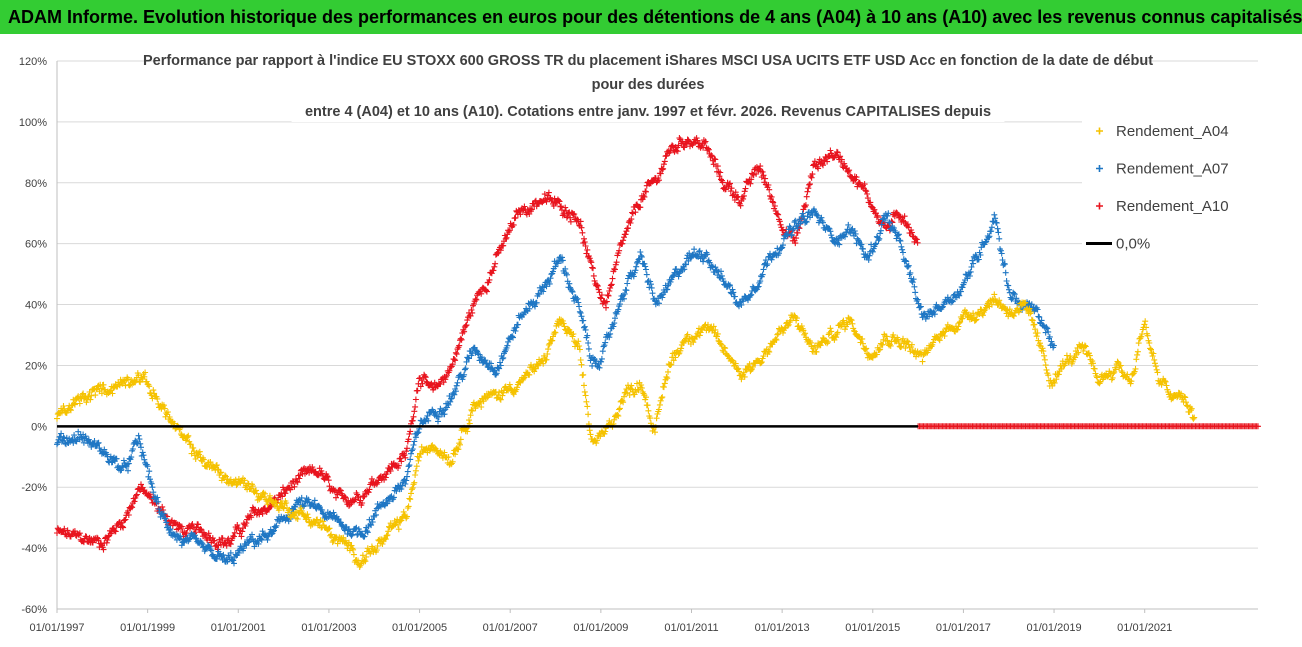 Image resolution: width=1302 pixels, height=647 pixels. I want to click on y-tick-label: 120%, so click(33, 62).